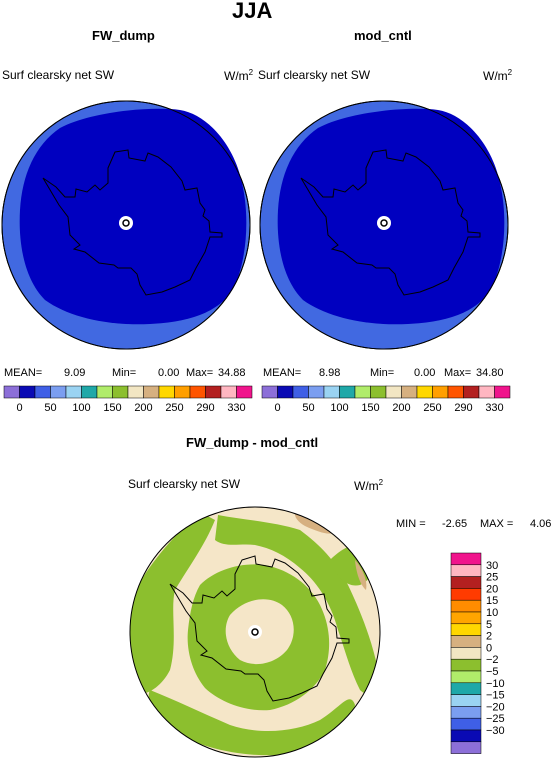 The width and height of the screenshot is (558, 760). What do you see at coordinates (232, 373) in the screenshot?
I see `stats-max-value: 34.88` at bounding box center [232, 373].